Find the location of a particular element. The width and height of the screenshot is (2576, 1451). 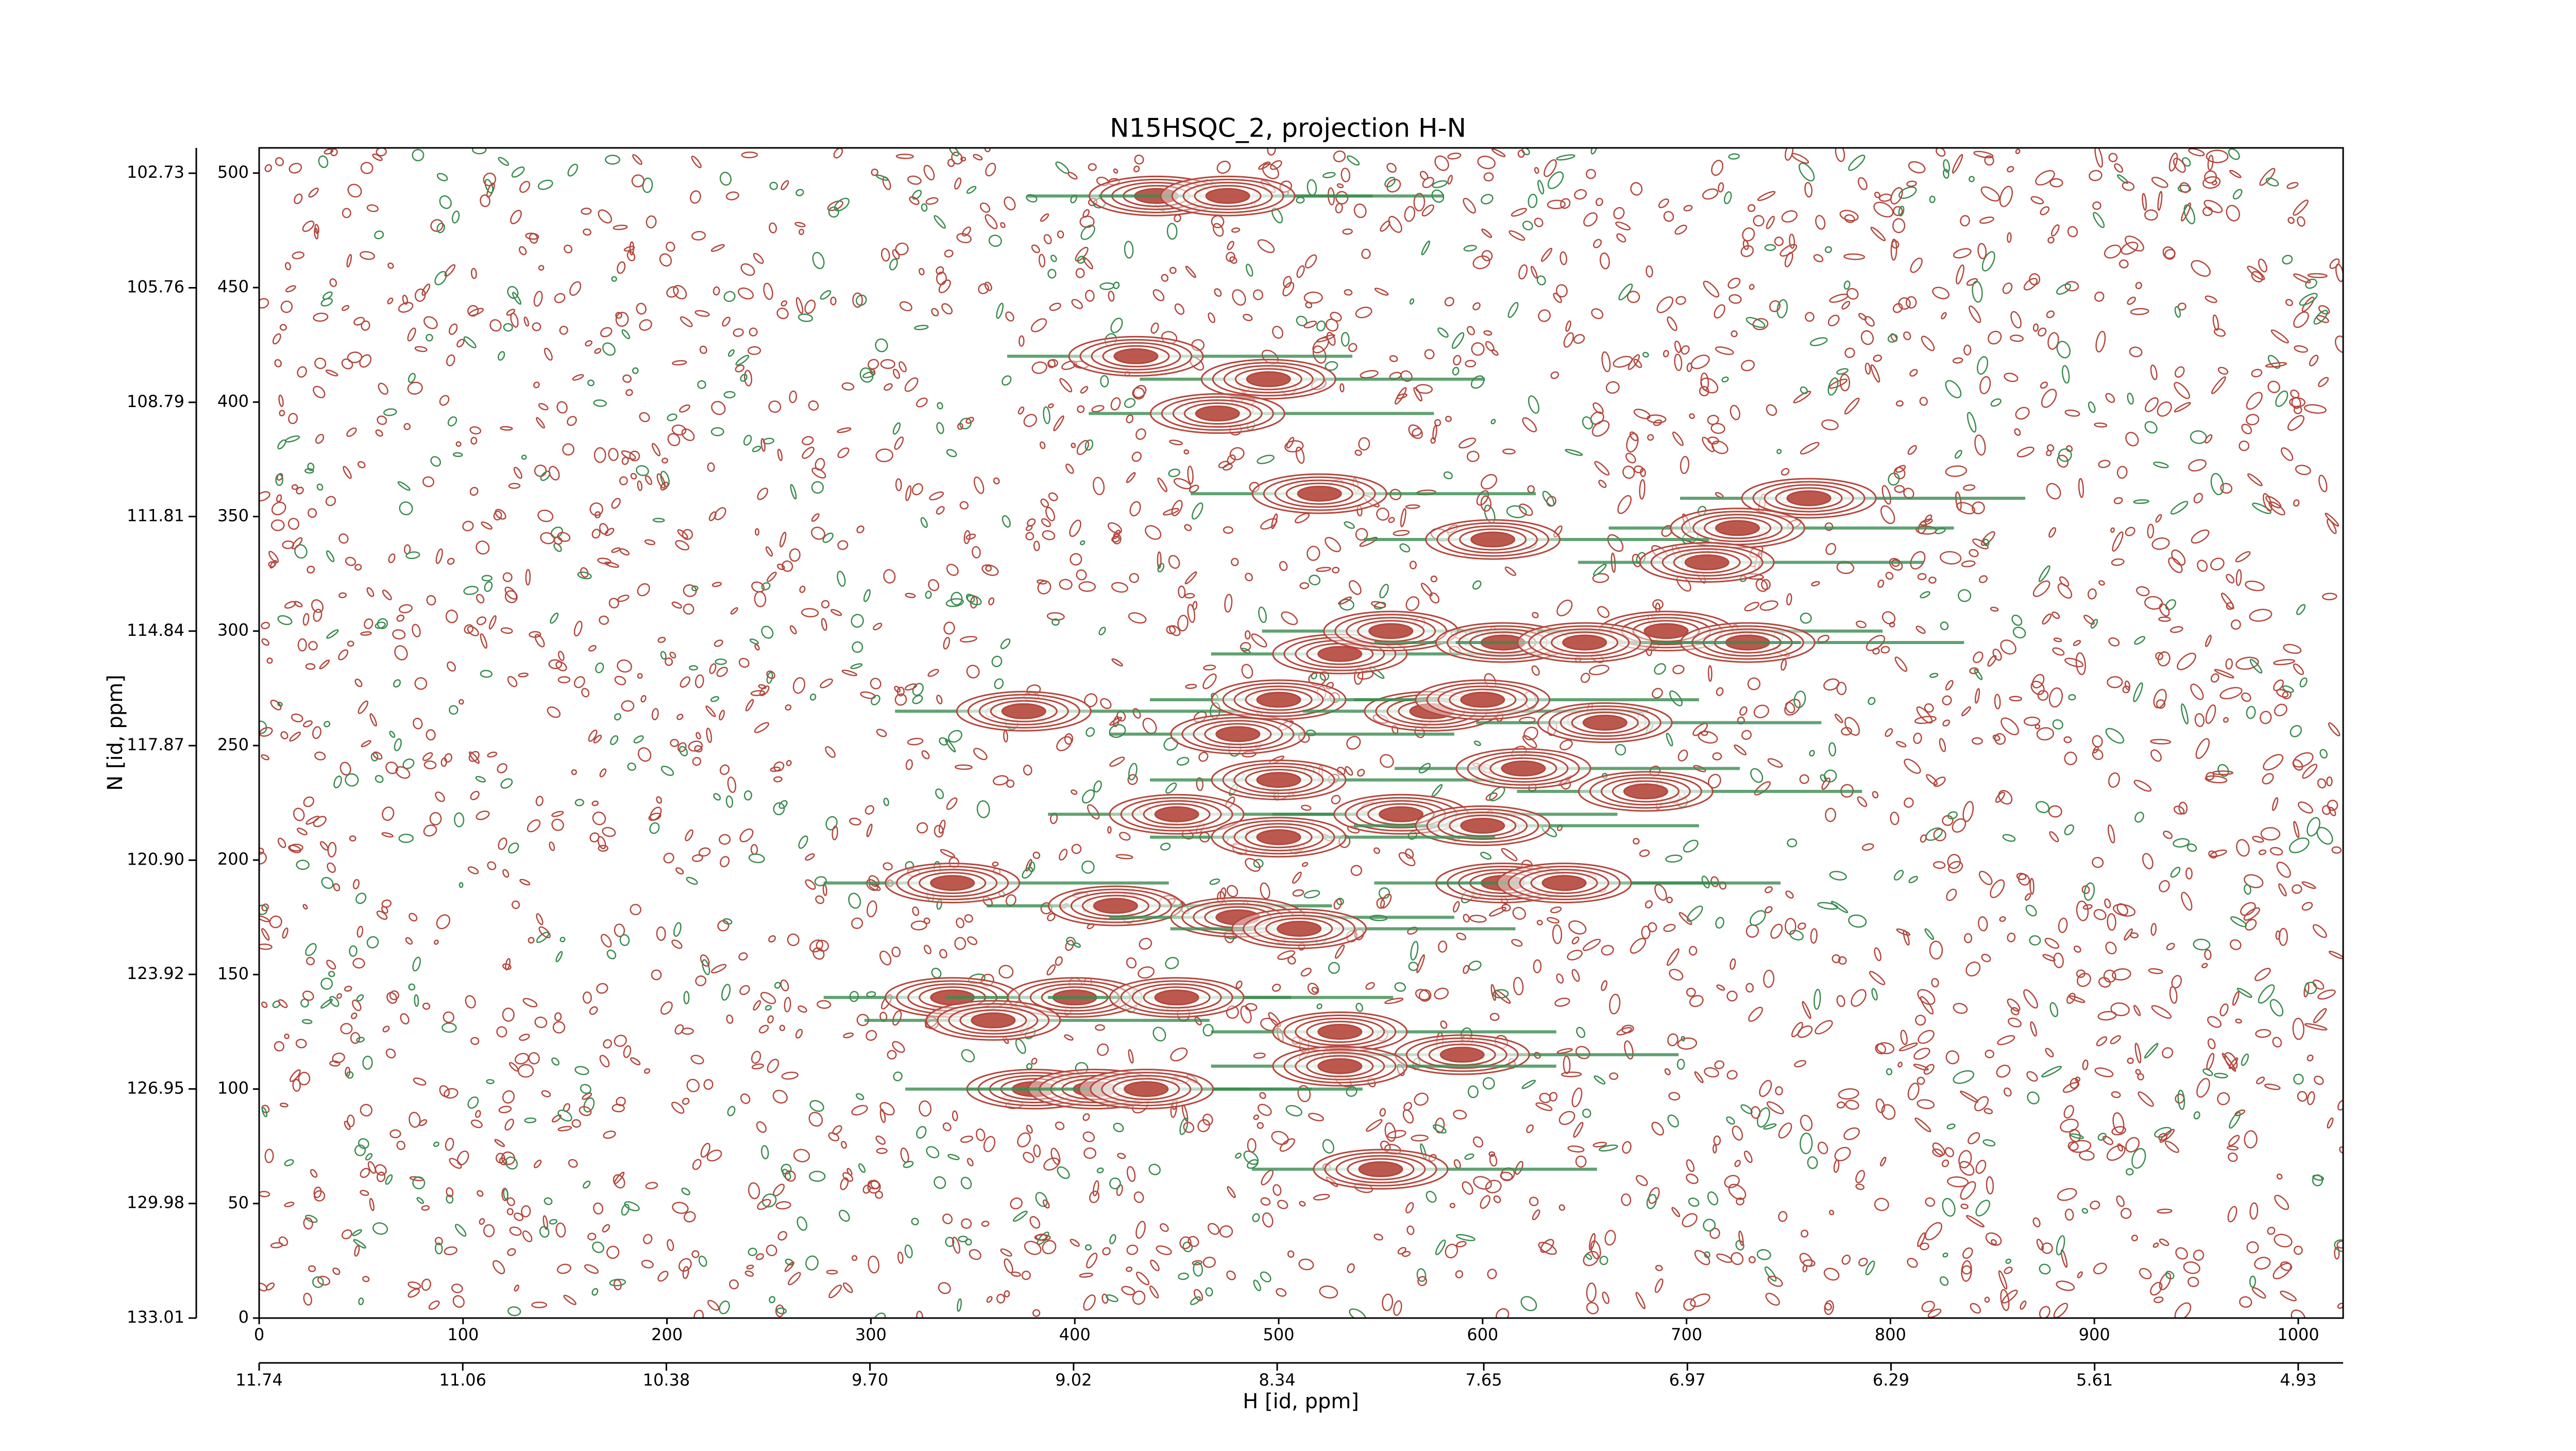

y2-tick-label: 120.90 is located at coordinates (155, 859).